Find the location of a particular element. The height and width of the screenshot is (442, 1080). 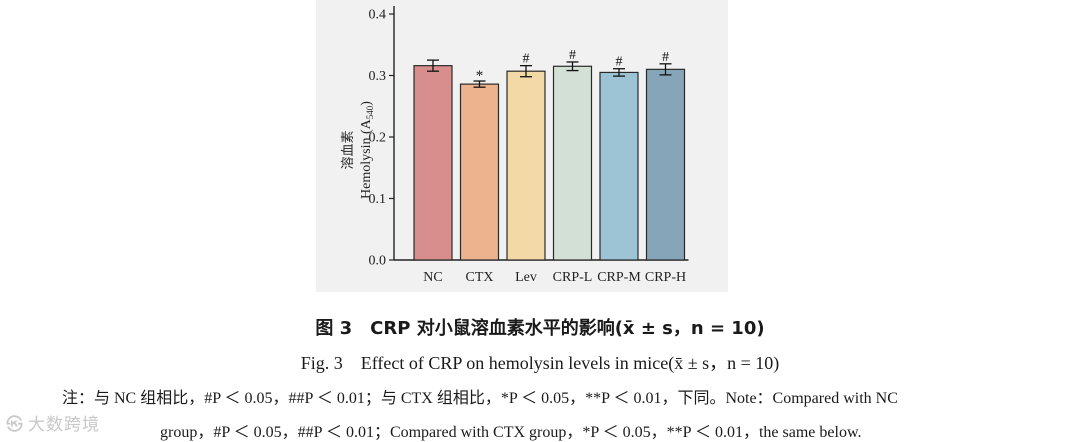

bars is located at coordinates (549, 160).